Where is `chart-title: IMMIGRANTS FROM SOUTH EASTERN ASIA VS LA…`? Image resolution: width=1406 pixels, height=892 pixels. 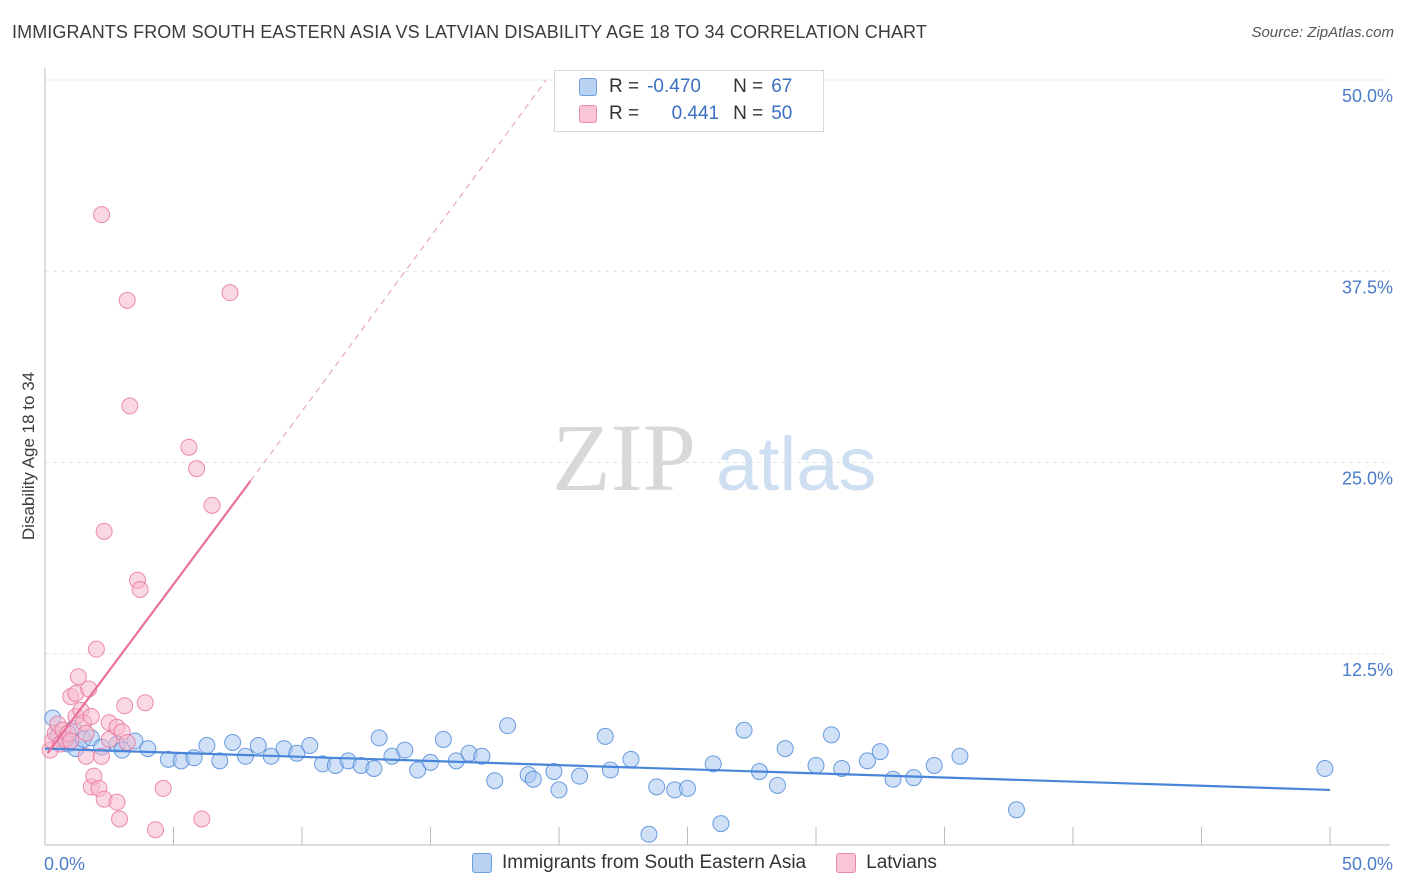 chart-title: IMMIGRANTS FROM SOUTH EASTERN ASIA VS LA… is located at coordinates (469, 32).